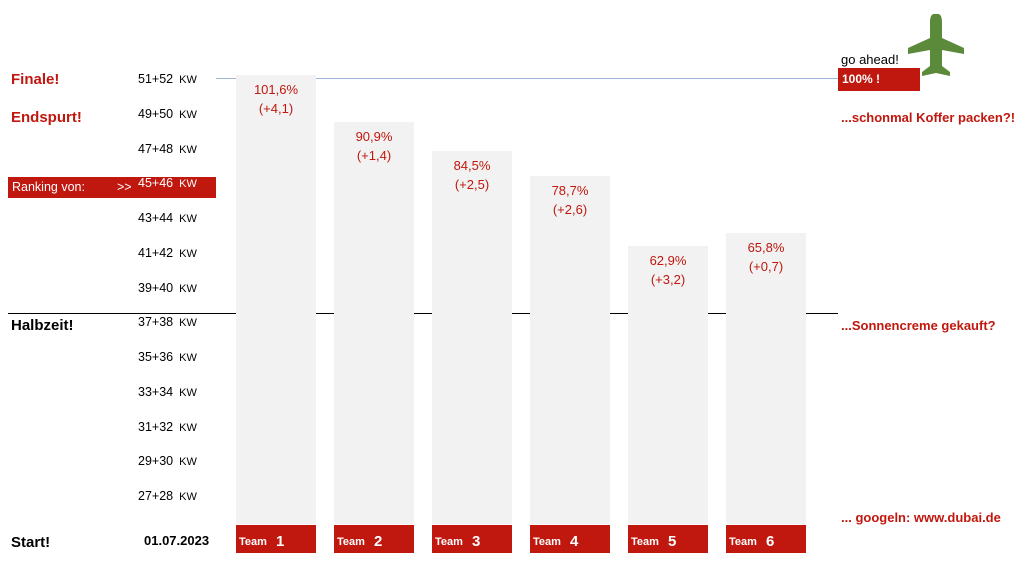 Image resolution: width=1024 pixels, height=569 pixels. I want to click on bar-value-label: 78,7% (+2,6), so click(570, 200).